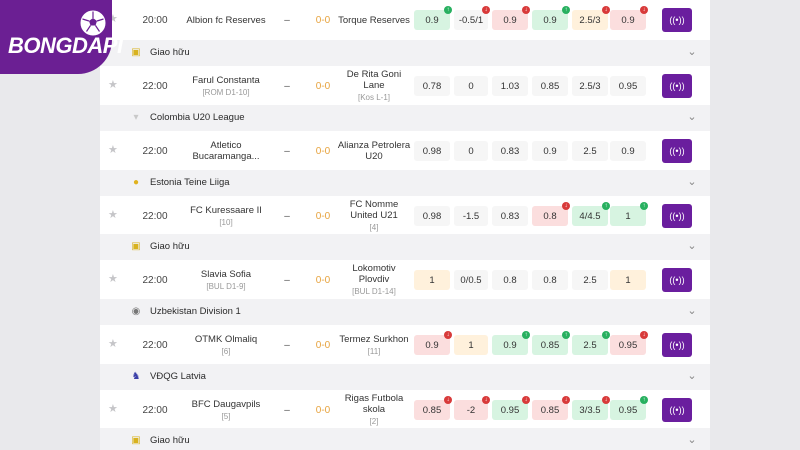  I want to click on league-header: ♞ VĐQG Latvia ⌄, so click(405, 376).